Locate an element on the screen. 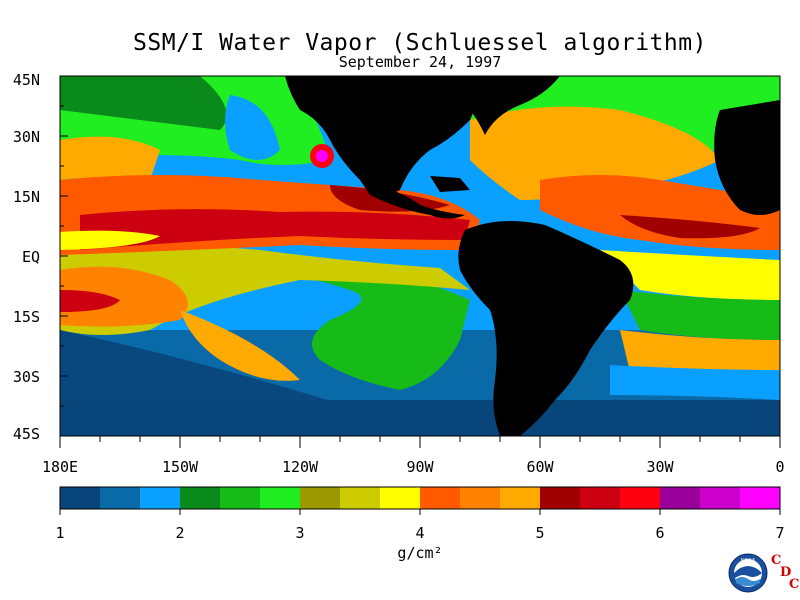 This screenshot has height=600, width=800. colorbar-label-3: 3 is located at coordinates (300, 533).